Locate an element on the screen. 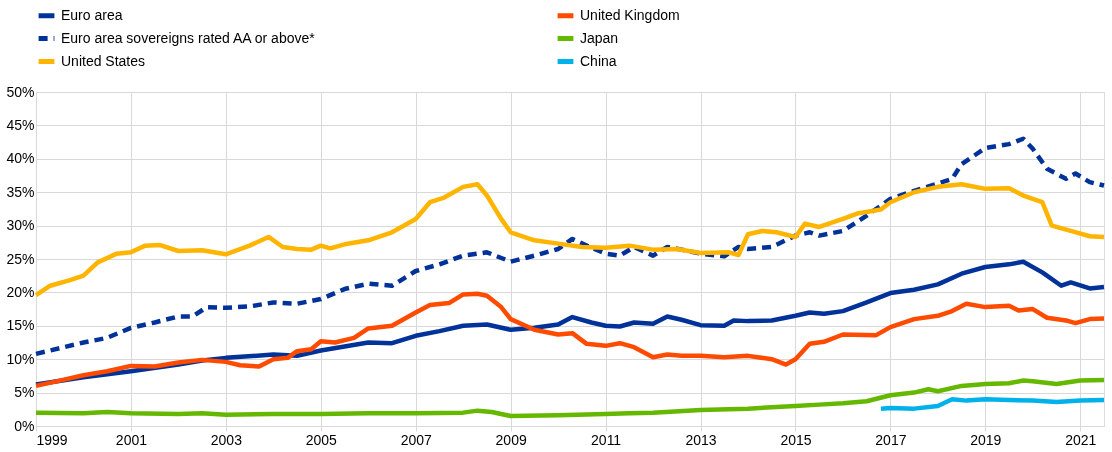  x-tick-label: 2021 is located at coordinates (1081, 439).